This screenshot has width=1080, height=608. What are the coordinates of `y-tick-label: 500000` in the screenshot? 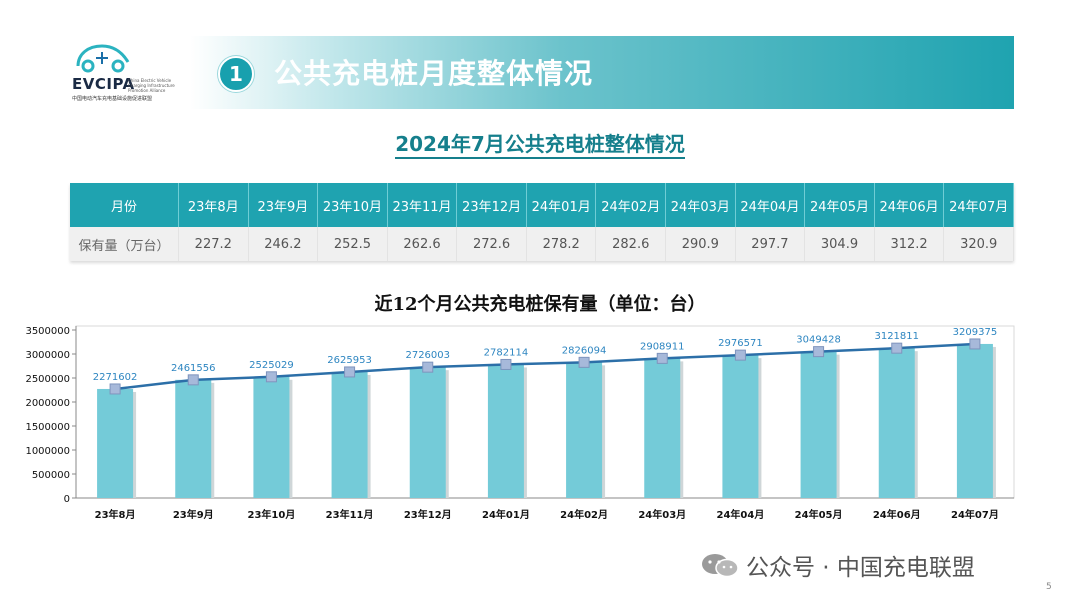 It's located at (51, 475).